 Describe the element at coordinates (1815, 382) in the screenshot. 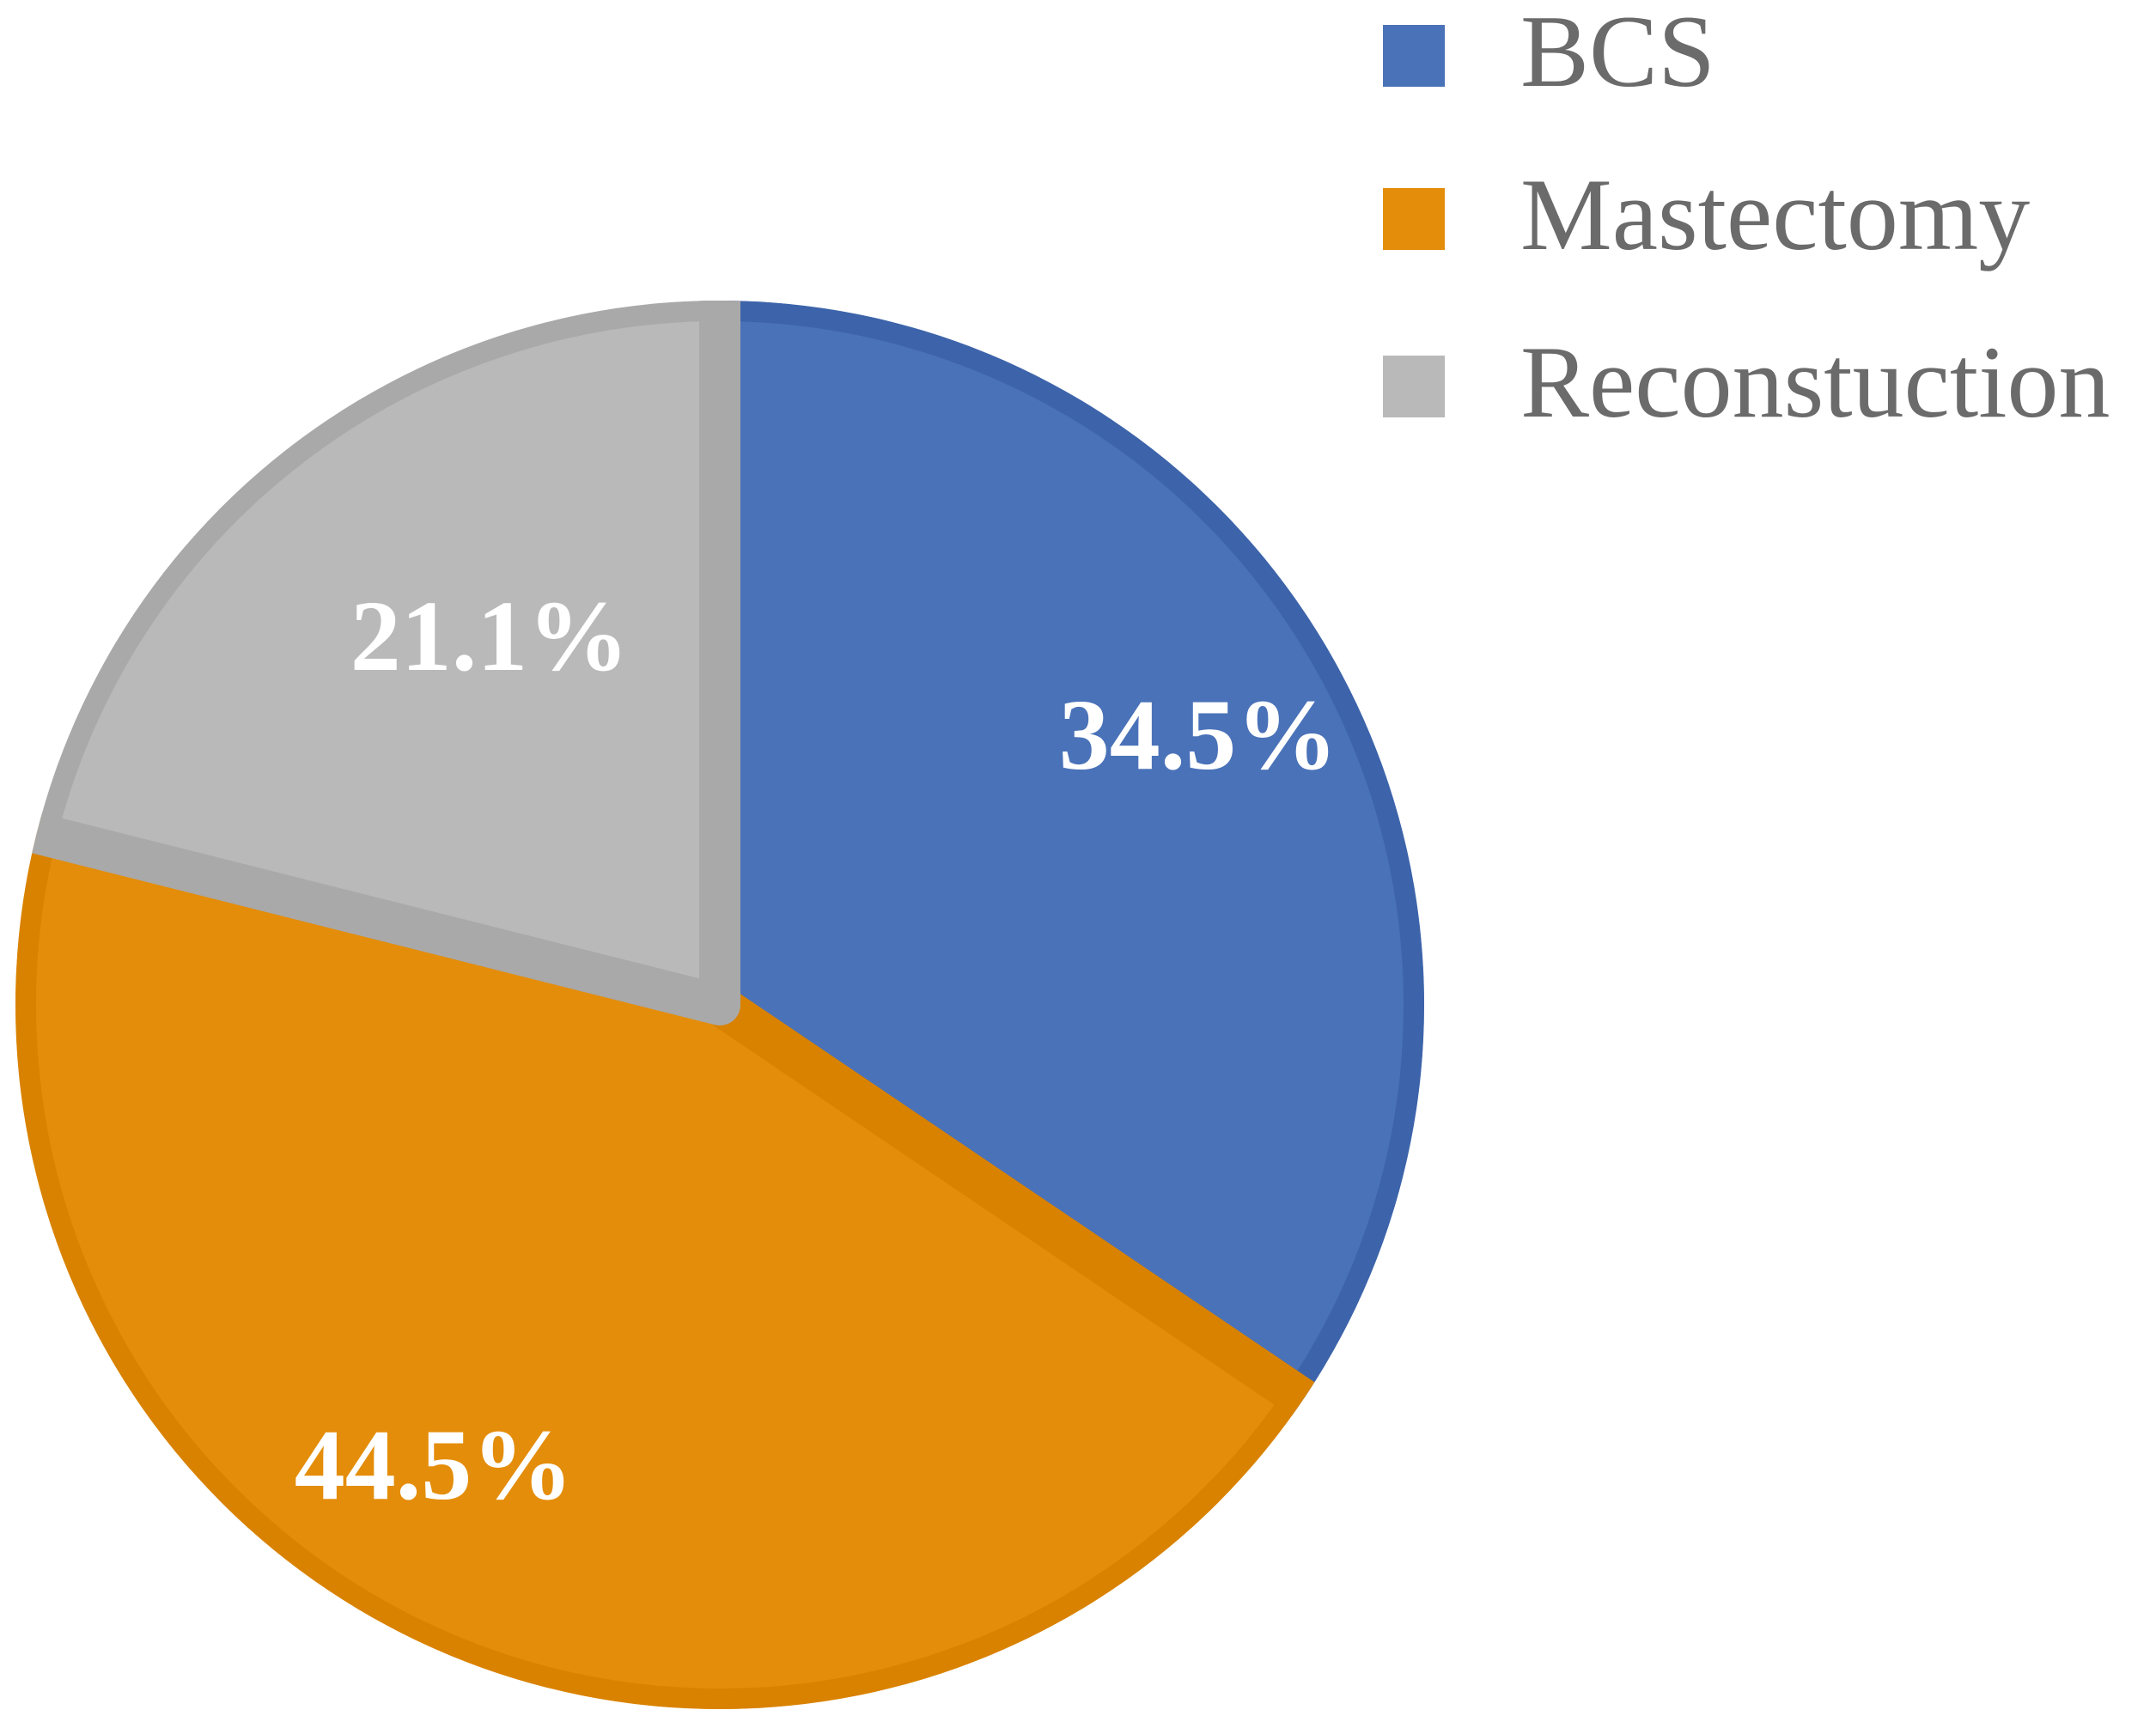

I see `legend-label-reconstuction: Reconstuction` at that location.